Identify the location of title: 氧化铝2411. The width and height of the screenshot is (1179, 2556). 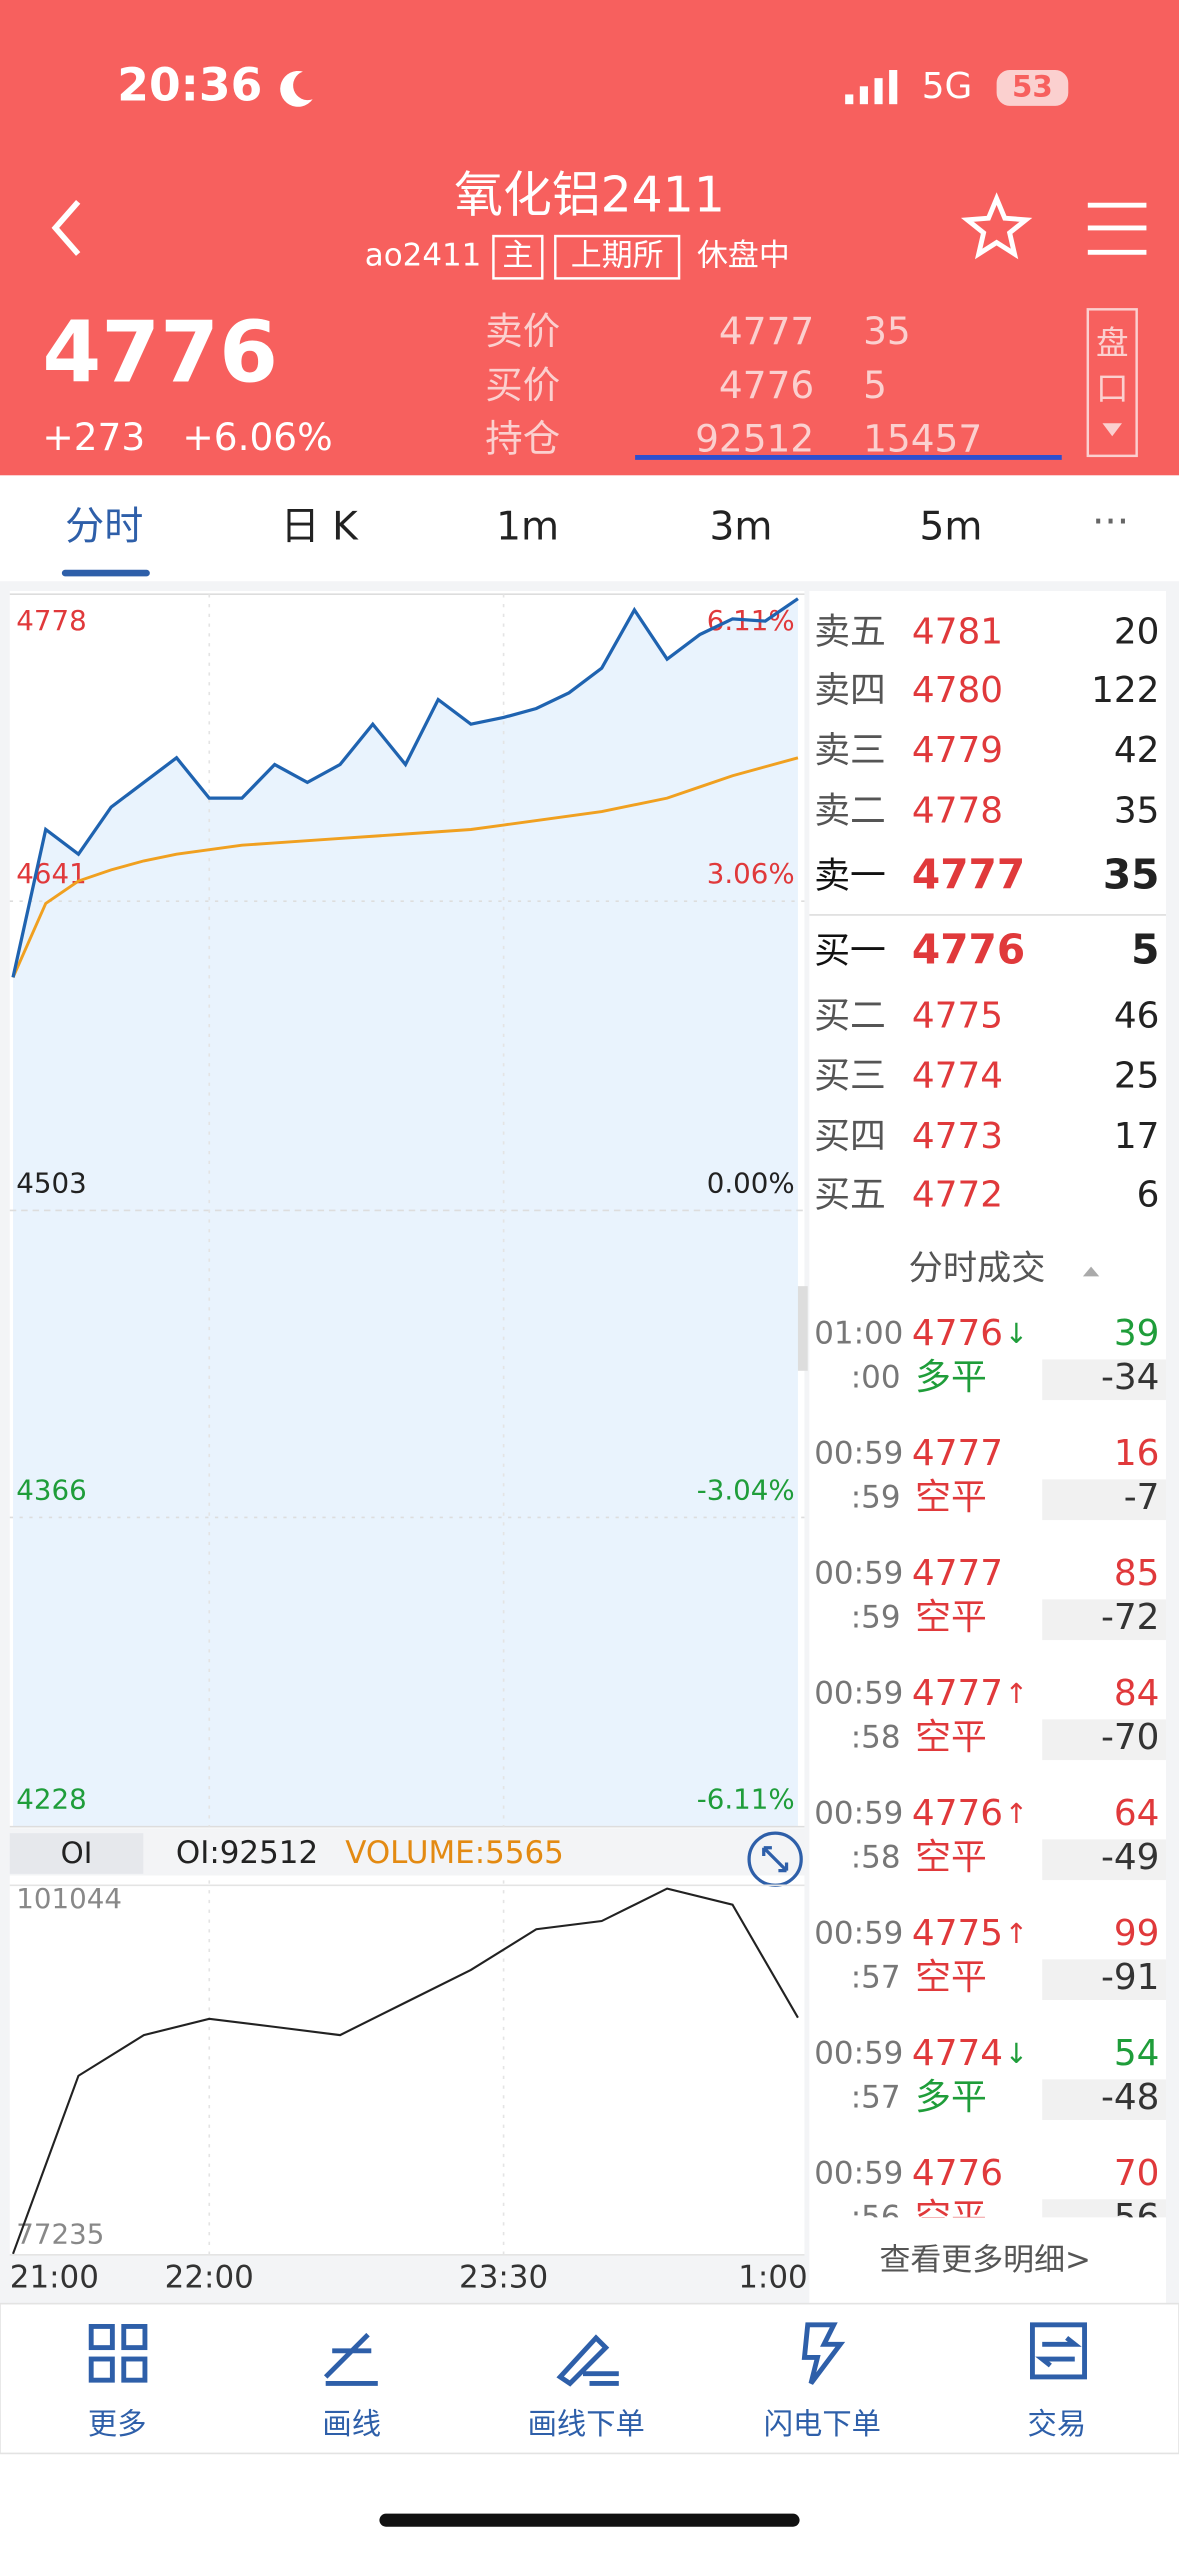
(589, 195).